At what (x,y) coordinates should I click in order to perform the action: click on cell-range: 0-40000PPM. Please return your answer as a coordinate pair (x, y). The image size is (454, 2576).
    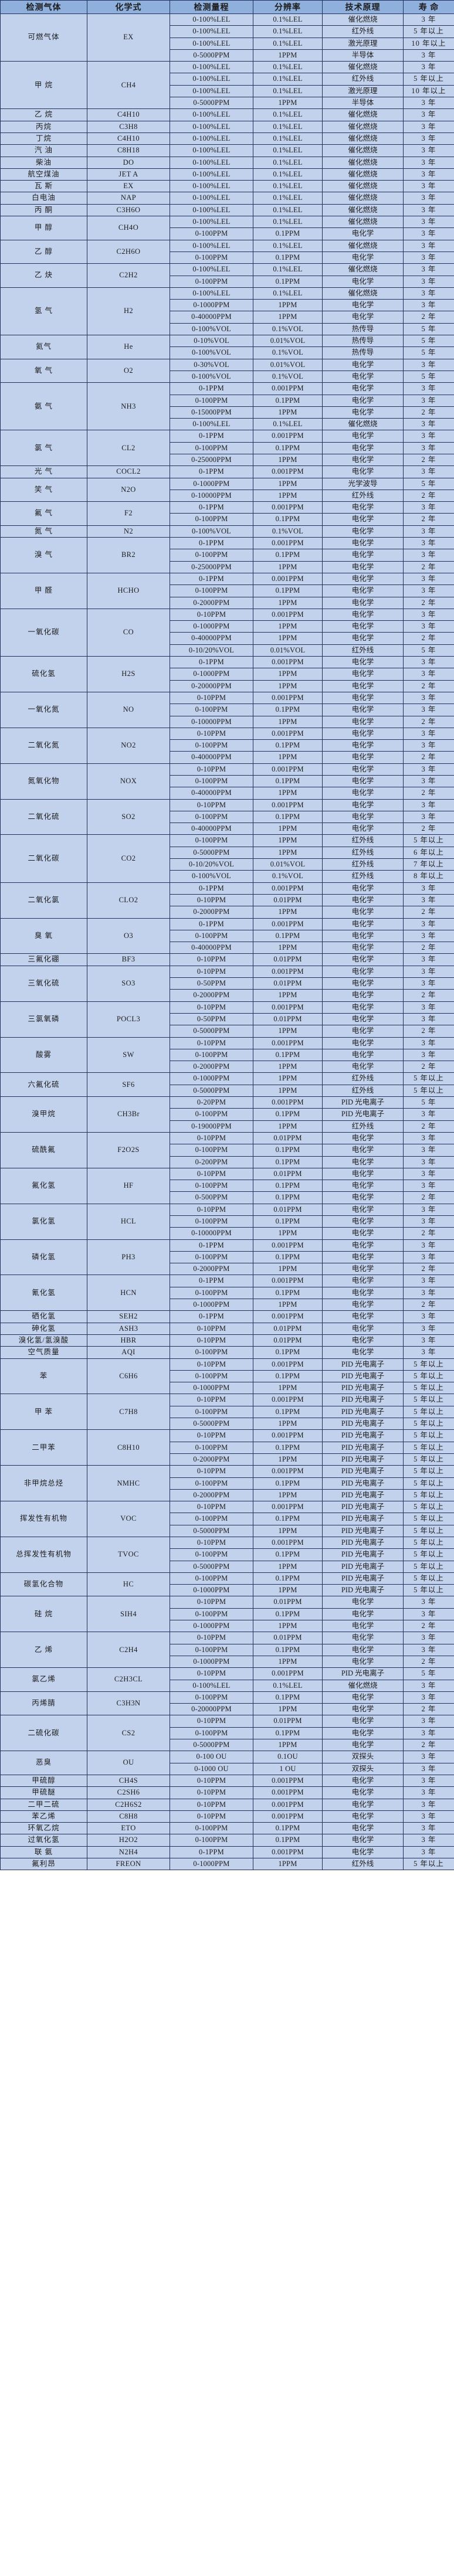
    Looking at the image, I should click on (211, 639).